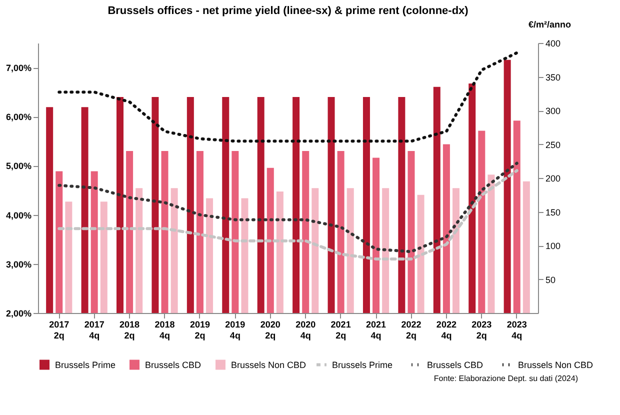 The width and height of the screenshot is (620, 415). Describe the element at coordinates (551, 279) in the screenshot. I see `y2-tick-label: 50` at that location.